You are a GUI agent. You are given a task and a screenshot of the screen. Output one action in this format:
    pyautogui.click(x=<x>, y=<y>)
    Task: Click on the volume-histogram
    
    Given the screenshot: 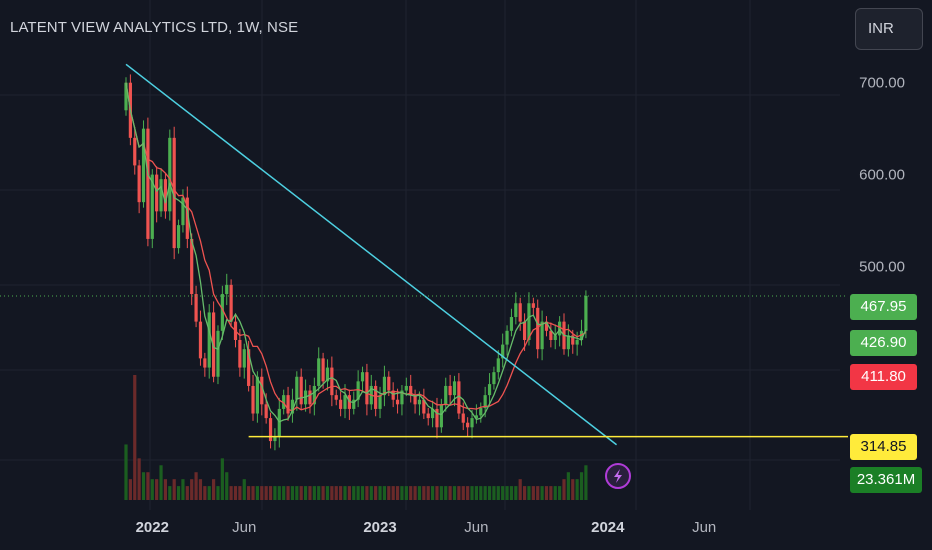 What is the action you would take?
    pyautogui.click(x=356, y=437)
    